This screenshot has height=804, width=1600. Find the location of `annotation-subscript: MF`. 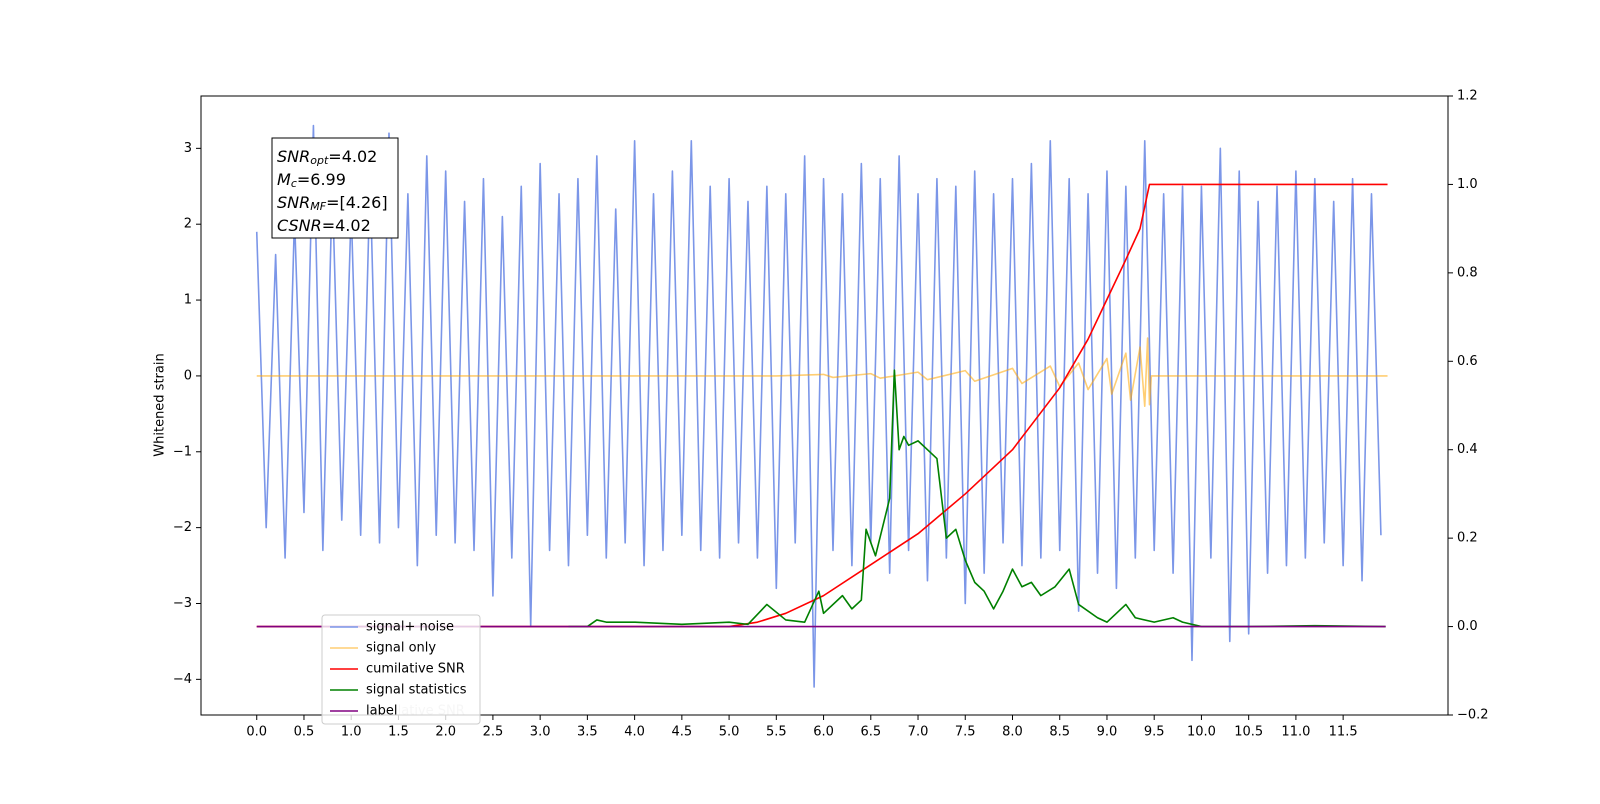

annotation-subscript: MF is located at coordinates (318, 206).